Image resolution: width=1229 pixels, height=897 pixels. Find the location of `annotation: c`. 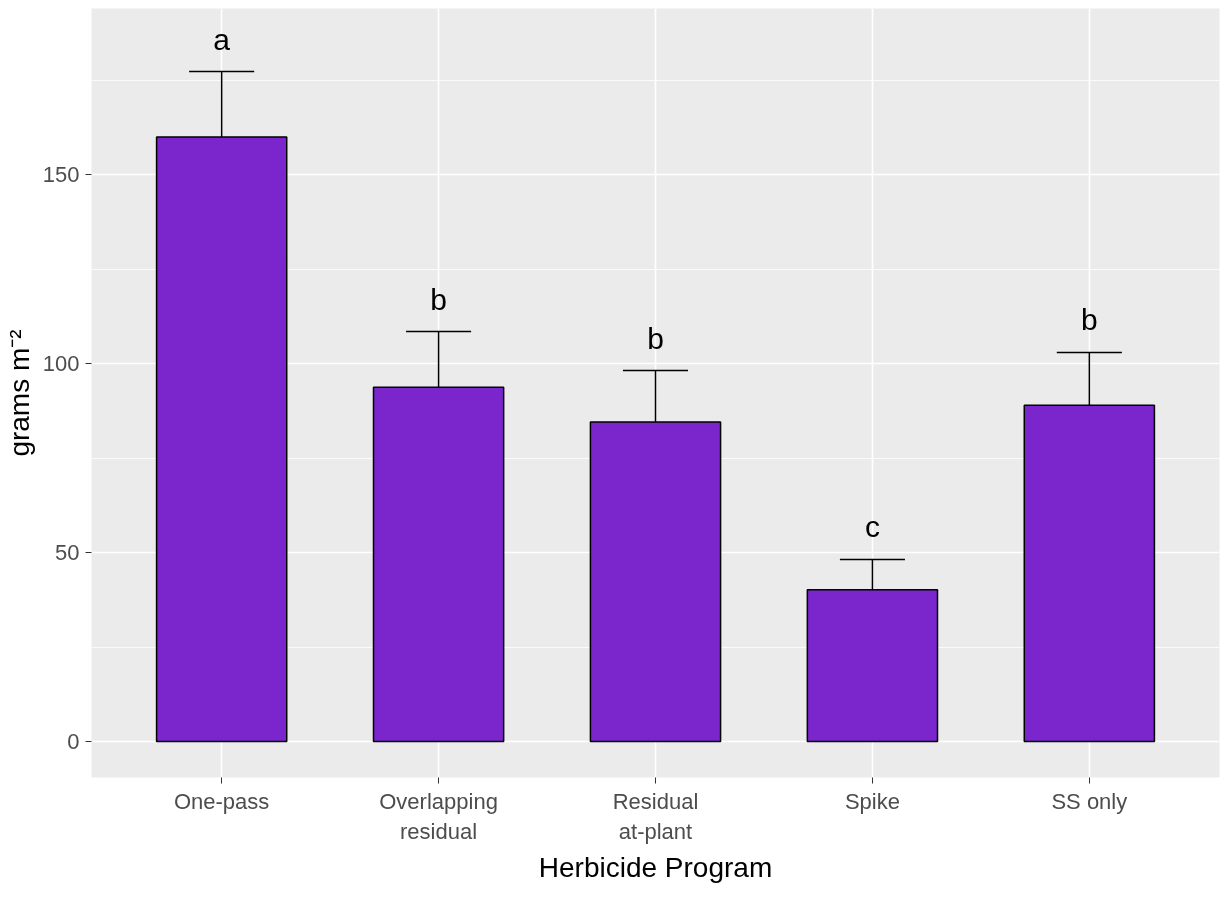

annotation: c is located at coordinates (872, 527).